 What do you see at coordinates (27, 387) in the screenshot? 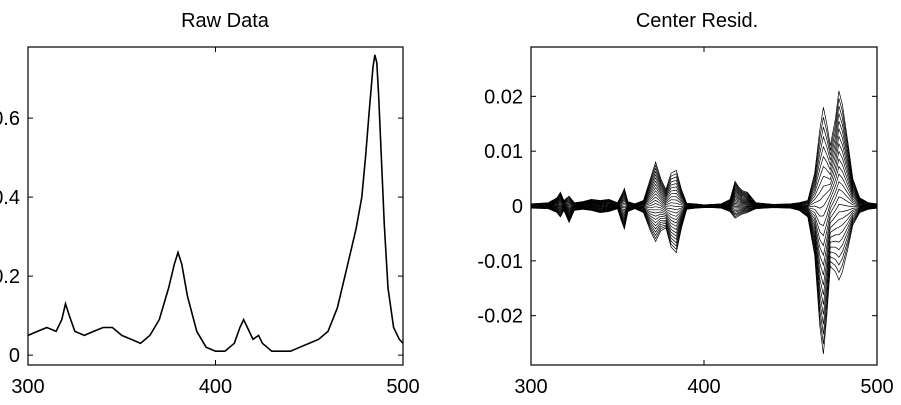
I see `raw-data-x-tick-label: 300` at bounding box center [27, 387].